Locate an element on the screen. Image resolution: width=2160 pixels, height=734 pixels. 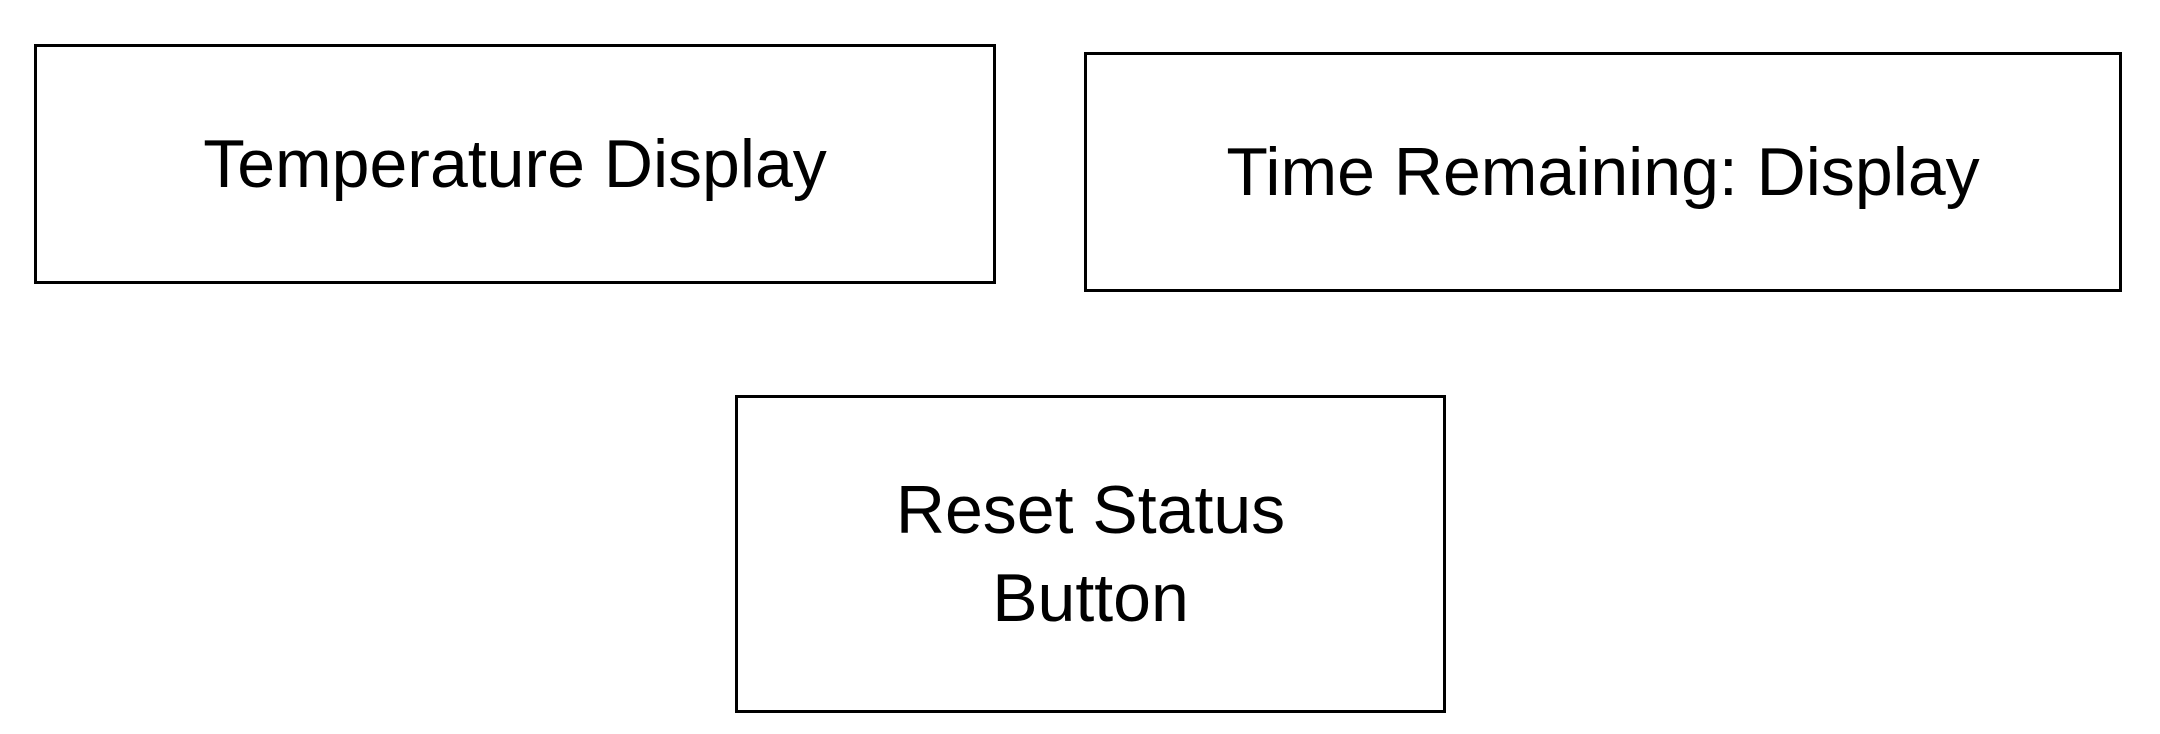
temperature-display-label: Temperature Display is located at coordinates (515, 163).